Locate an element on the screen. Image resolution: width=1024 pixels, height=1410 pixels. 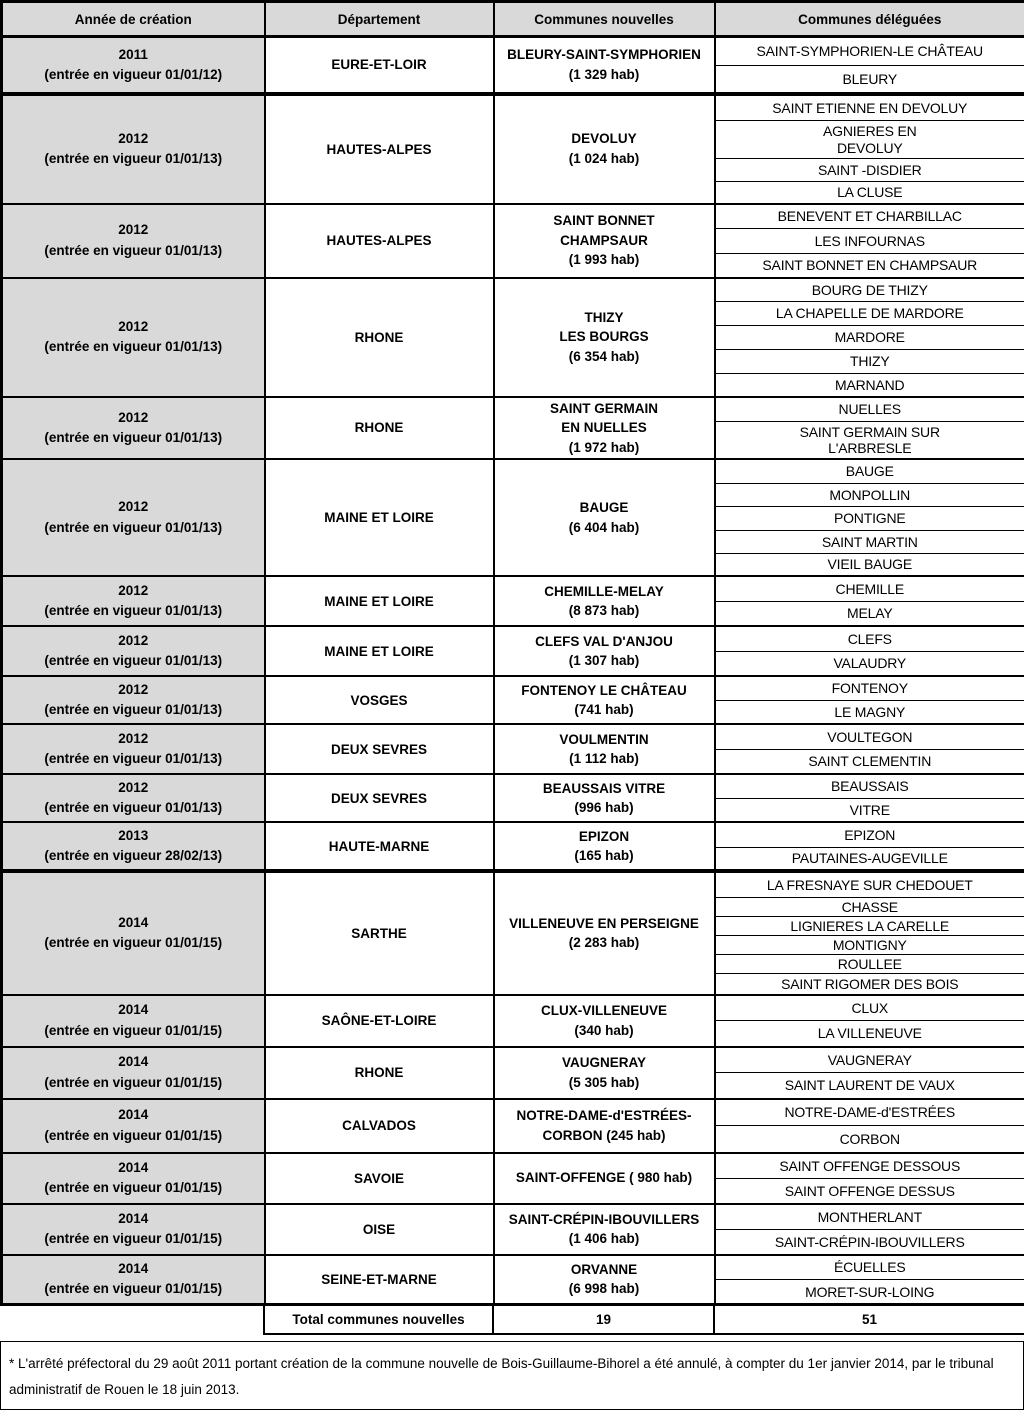
departement-cell: HAUTES-ALPES is located at coordinates (379, 149).